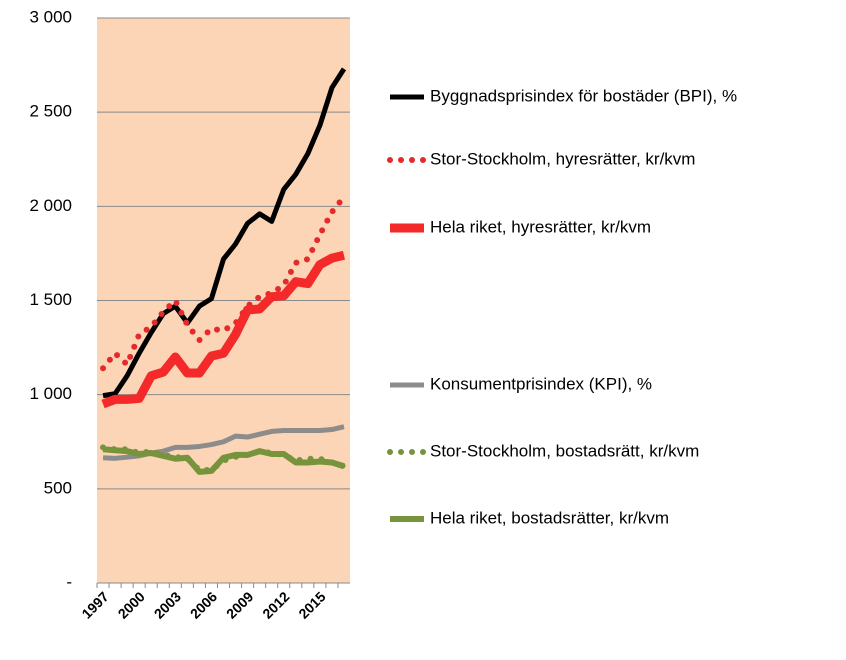  I want to click on legend-label: Stor-Stockholm, hyresrätter, kr/kvm, so click(562, 158).